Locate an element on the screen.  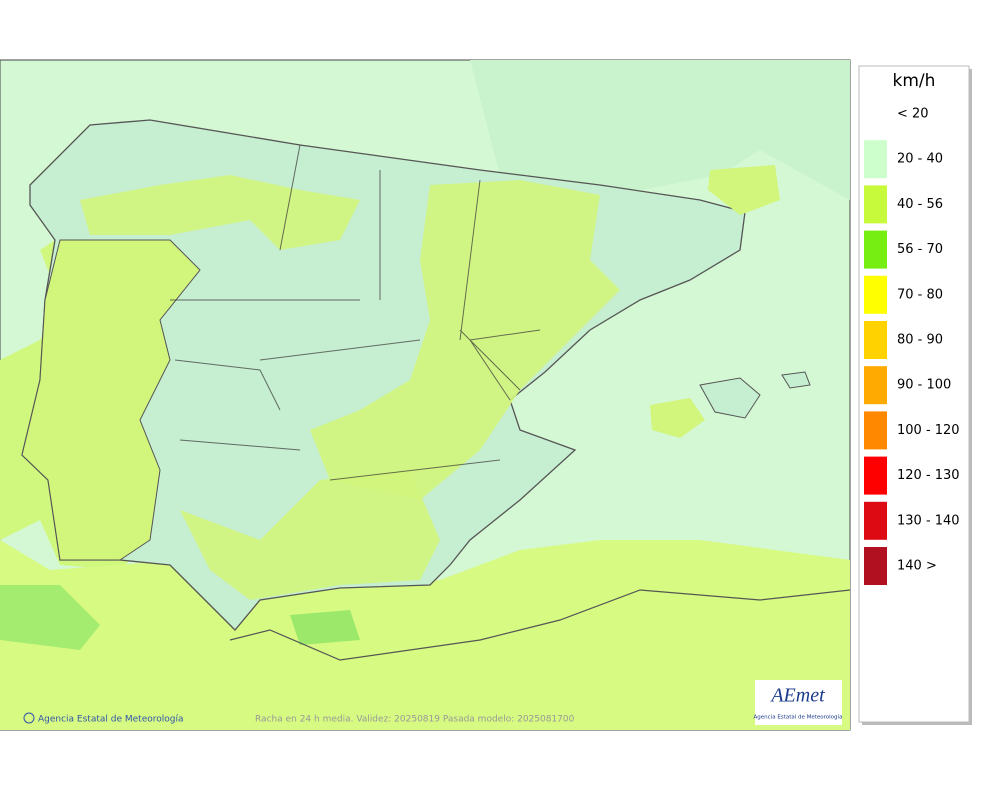
logo is located at coordinates (798, 702).